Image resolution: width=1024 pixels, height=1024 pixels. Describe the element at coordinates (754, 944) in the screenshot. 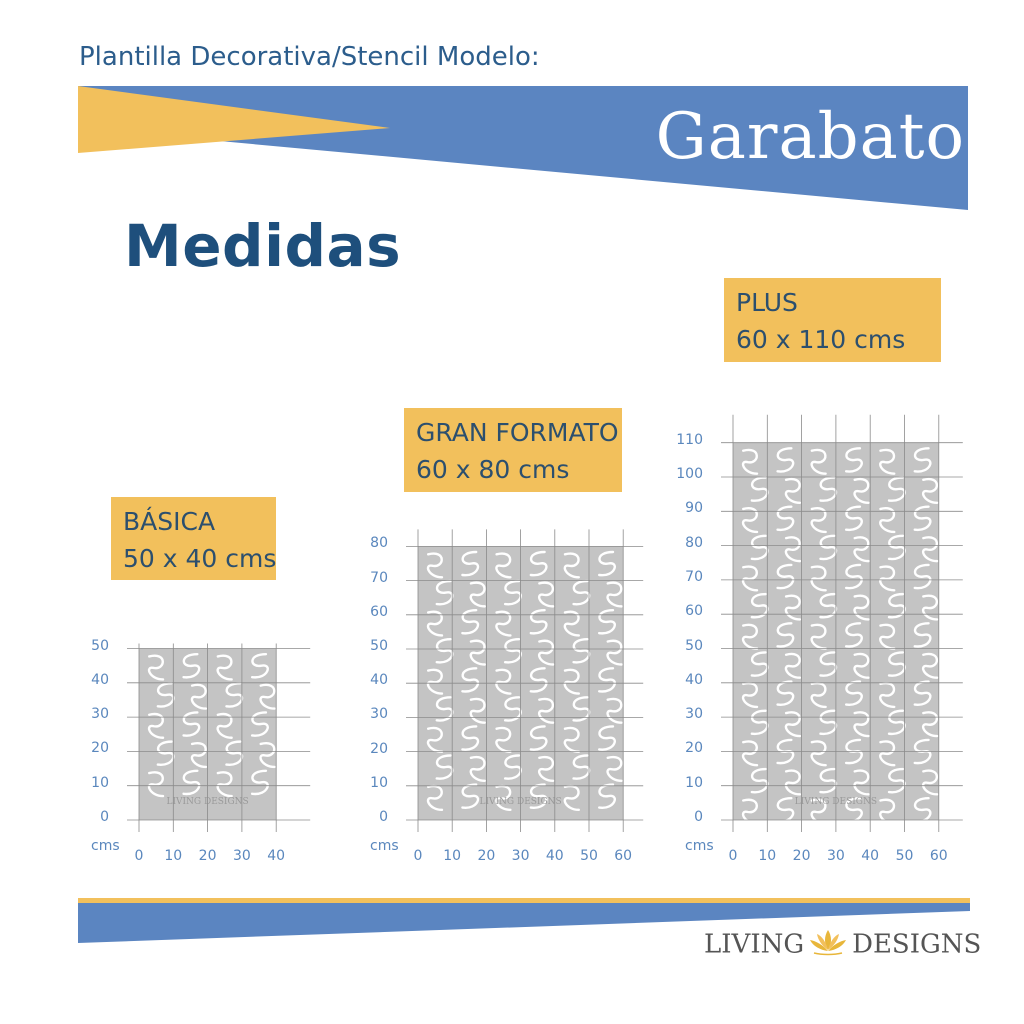

I see `logo-text-left: LIVING` at that location.